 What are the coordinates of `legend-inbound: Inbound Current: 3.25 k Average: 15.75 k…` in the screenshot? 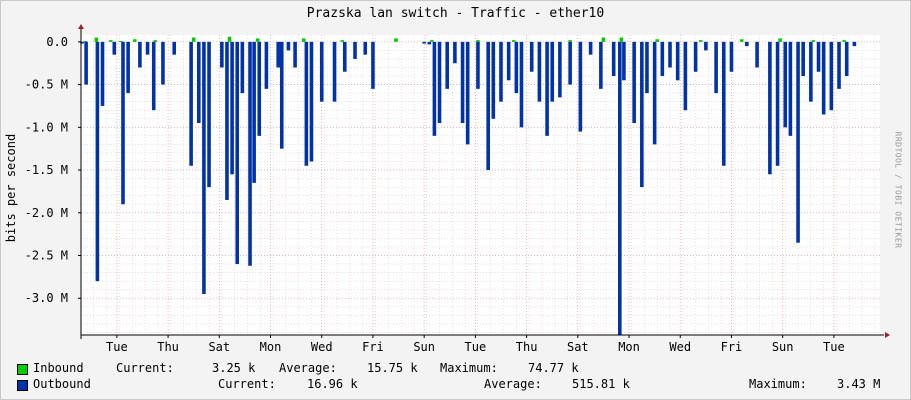 It's located at (455, 369).